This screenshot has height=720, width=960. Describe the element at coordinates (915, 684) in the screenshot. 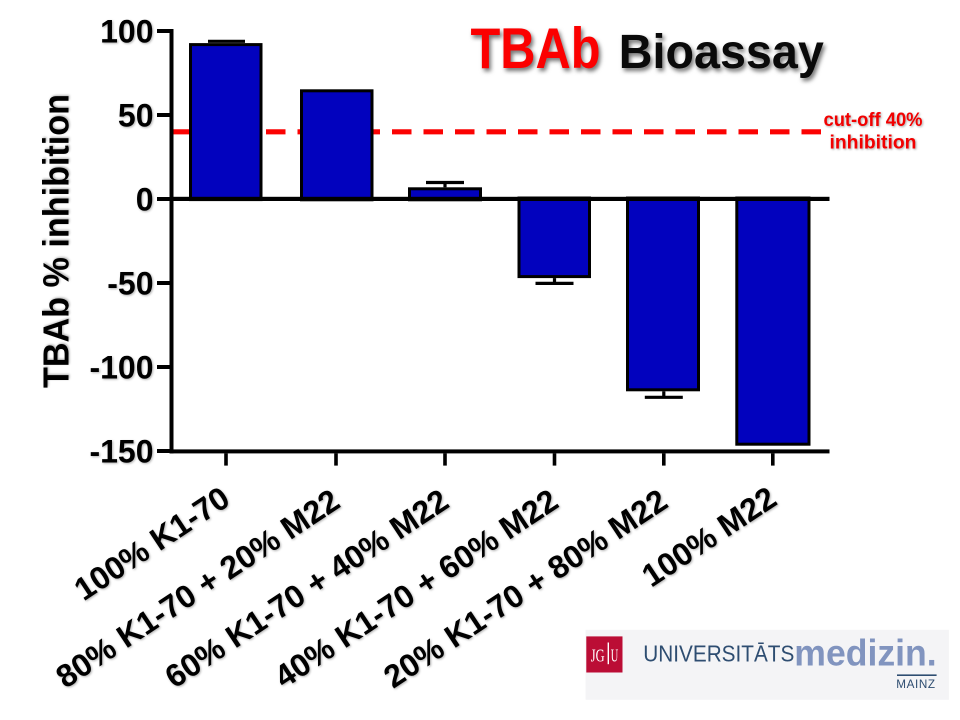

I see `svg-text: MAINZ` at that location.